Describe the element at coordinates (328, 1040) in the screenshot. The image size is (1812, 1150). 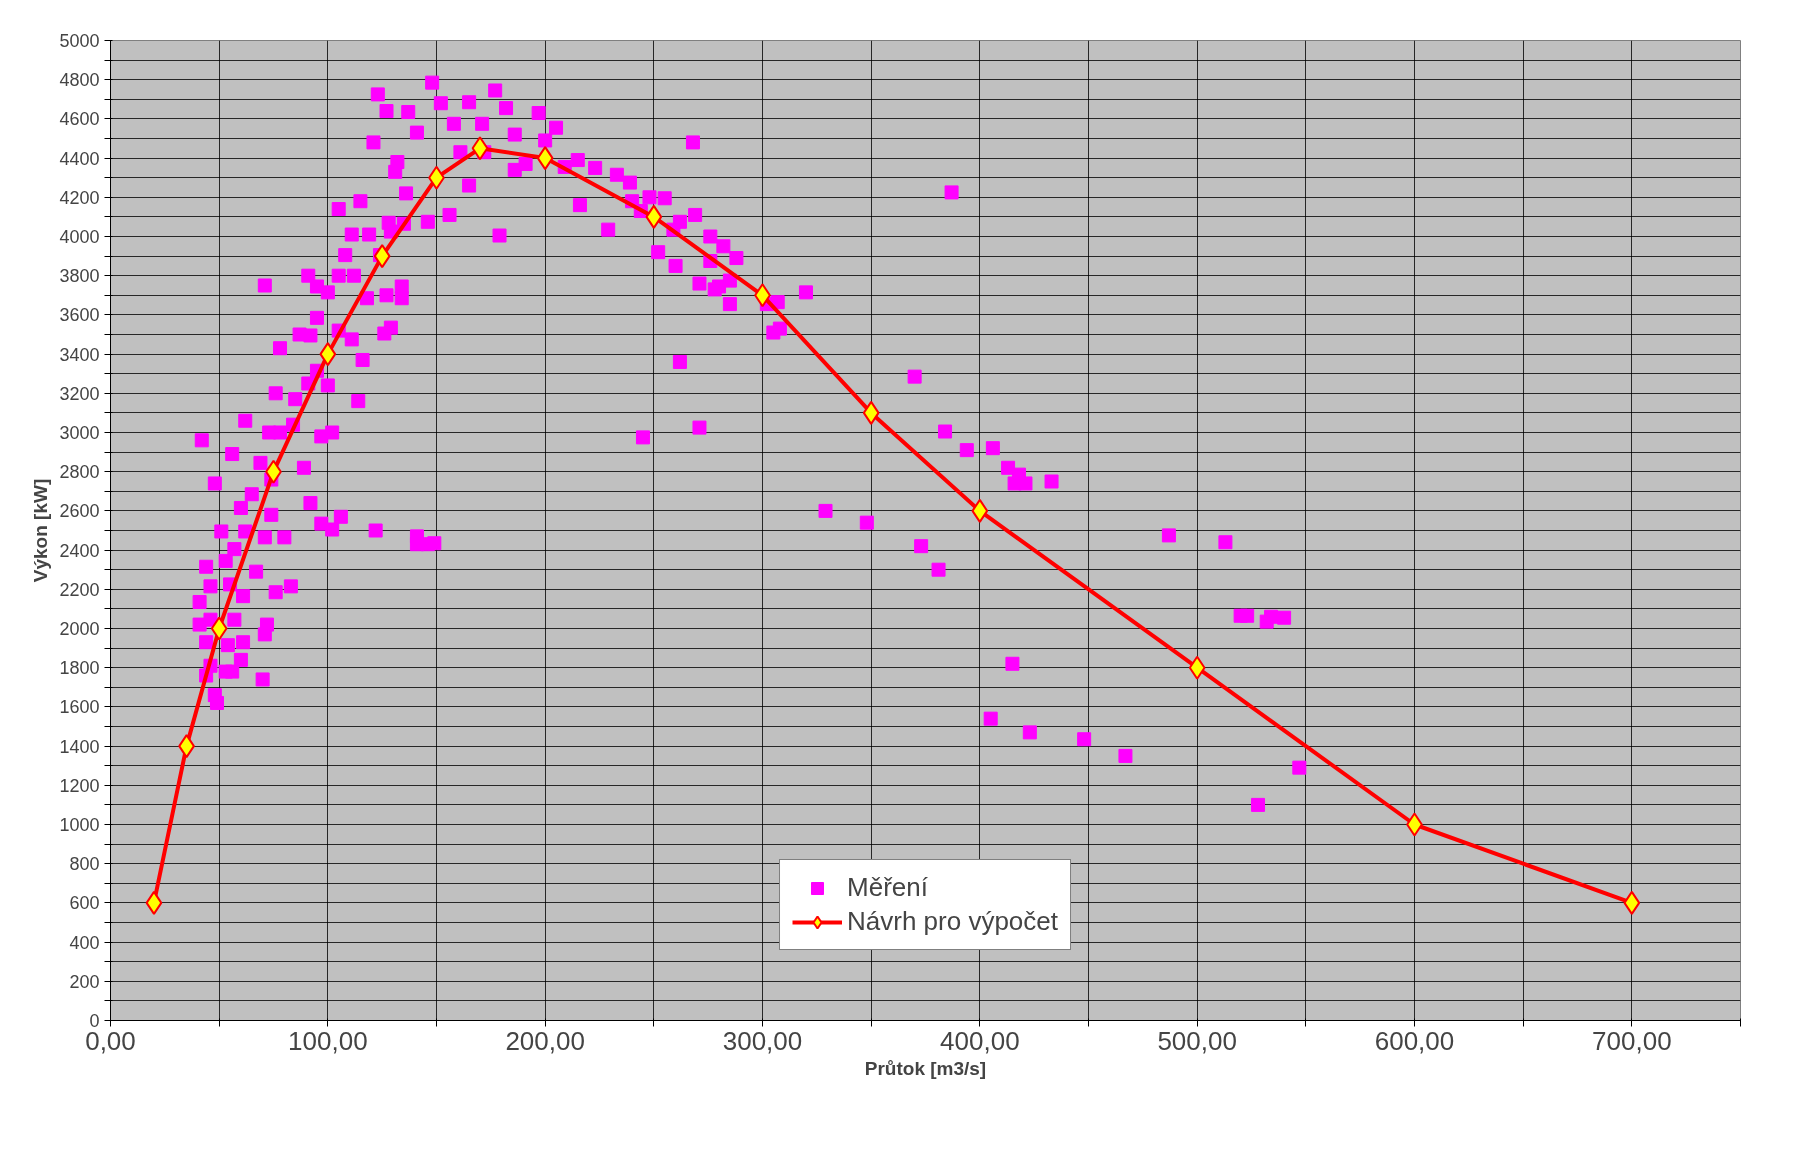
I see `x-tick-label: 100,00` at that location.